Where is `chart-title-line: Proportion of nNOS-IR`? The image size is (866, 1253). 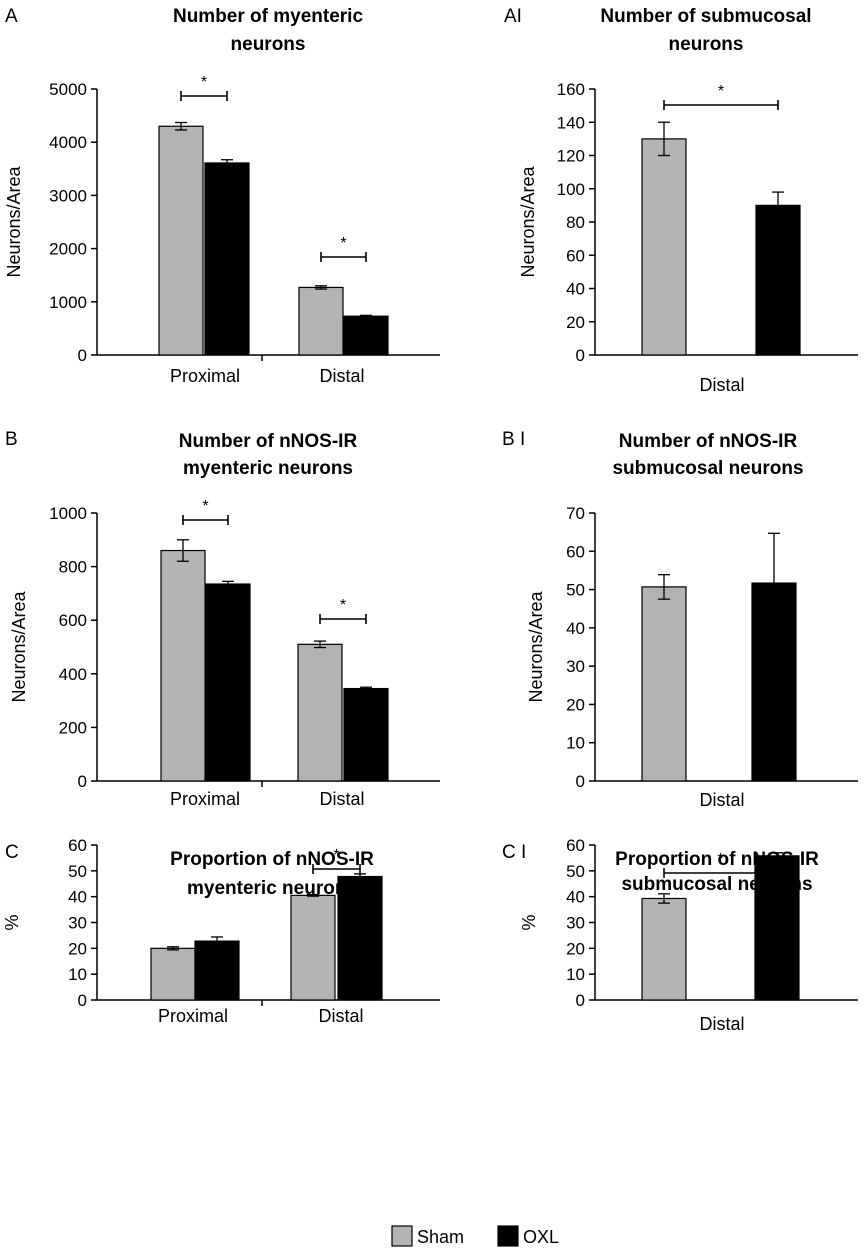 chart-title-line: Proportion of nNOS-IR is located at coordinates (272, 859).